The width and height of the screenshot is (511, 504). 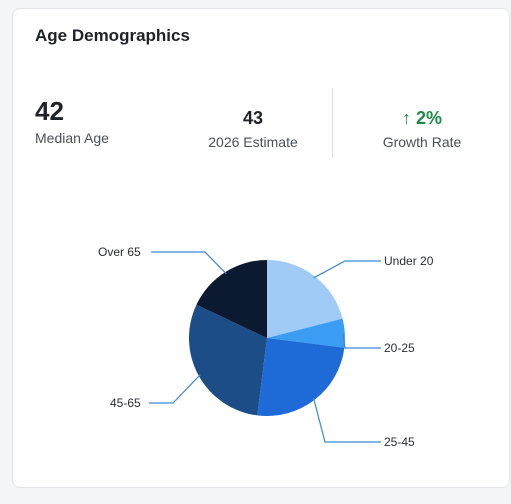 I want to click on card-title: Age Demographics, so click(x=112, y=35).